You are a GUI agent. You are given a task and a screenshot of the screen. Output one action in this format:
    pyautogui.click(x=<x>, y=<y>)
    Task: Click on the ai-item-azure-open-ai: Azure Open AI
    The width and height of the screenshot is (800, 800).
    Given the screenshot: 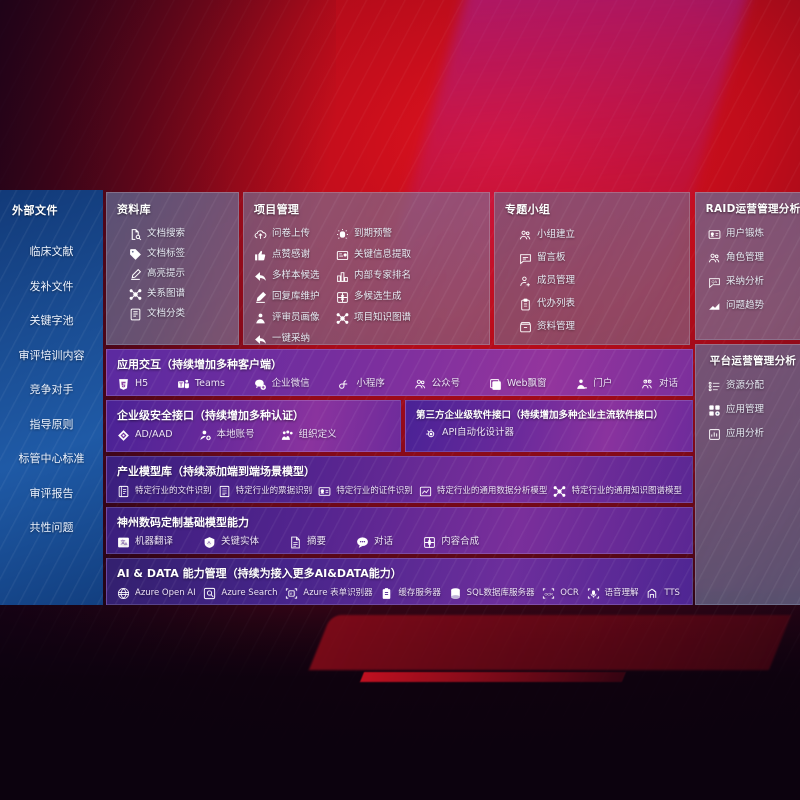 What is the action you would take?
    pyautogui.click(x=156, y=593)
    